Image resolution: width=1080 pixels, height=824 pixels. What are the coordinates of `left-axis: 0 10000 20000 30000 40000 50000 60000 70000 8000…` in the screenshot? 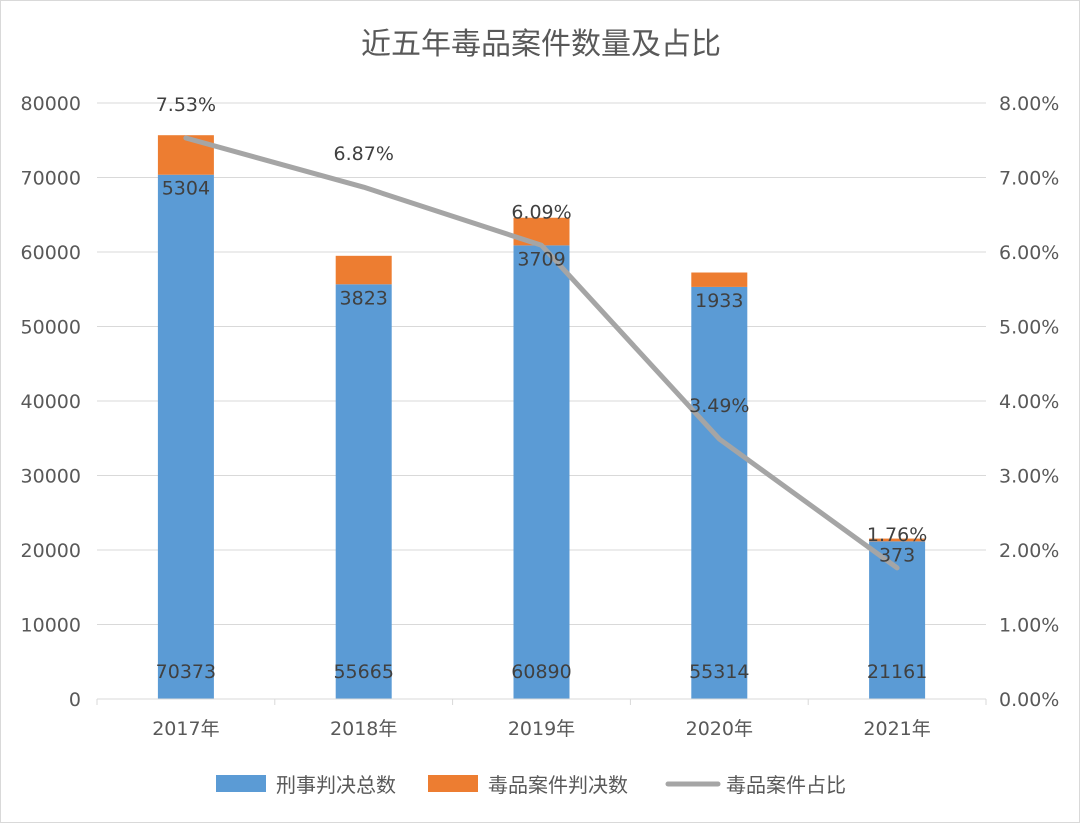 It's located at (51, 402).